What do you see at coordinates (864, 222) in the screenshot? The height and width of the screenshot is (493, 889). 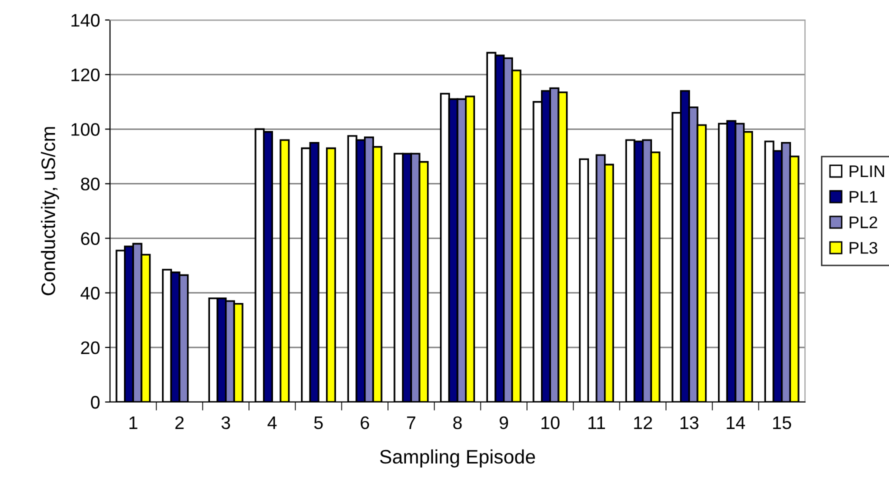 I see `legend-label: PL2` at bounding box center [864, 222].